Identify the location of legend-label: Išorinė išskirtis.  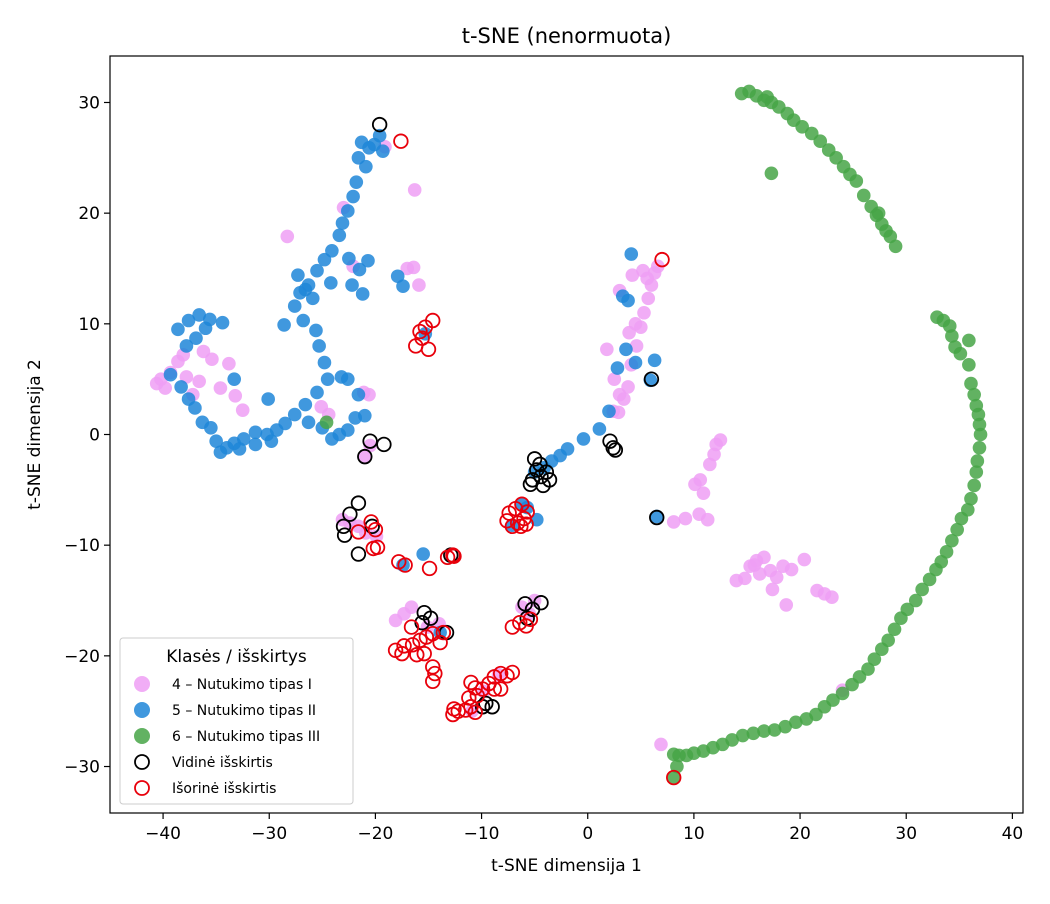
(224, 789).